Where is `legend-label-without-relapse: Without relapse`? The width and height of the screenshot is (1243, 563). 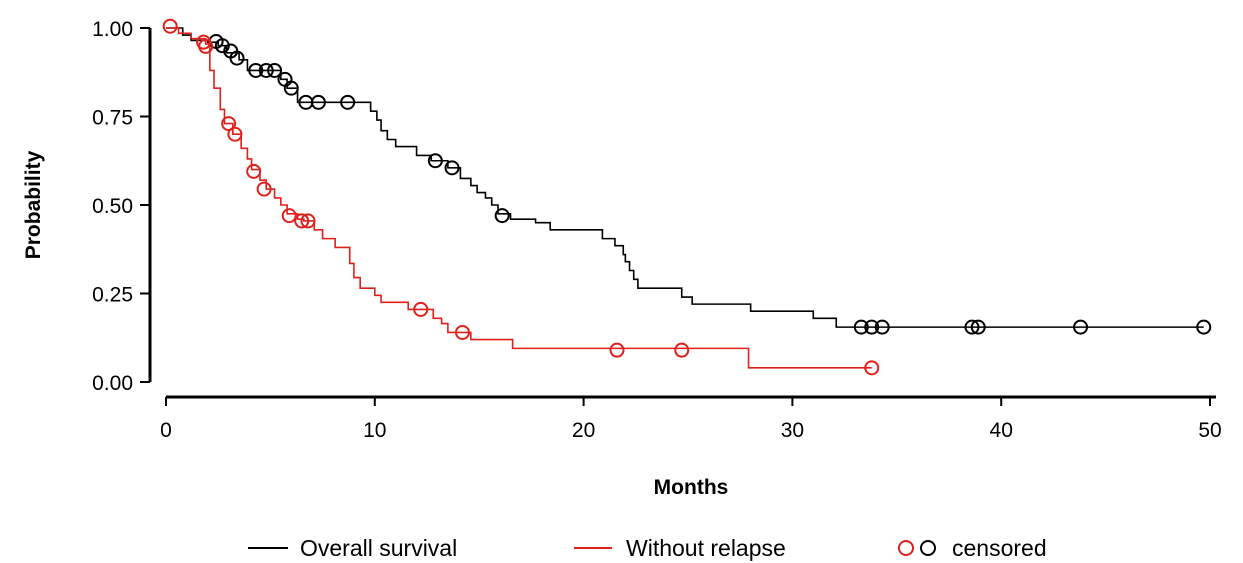 legend-label-without-relapse: Without relapse is located at coordinates (706, 548).